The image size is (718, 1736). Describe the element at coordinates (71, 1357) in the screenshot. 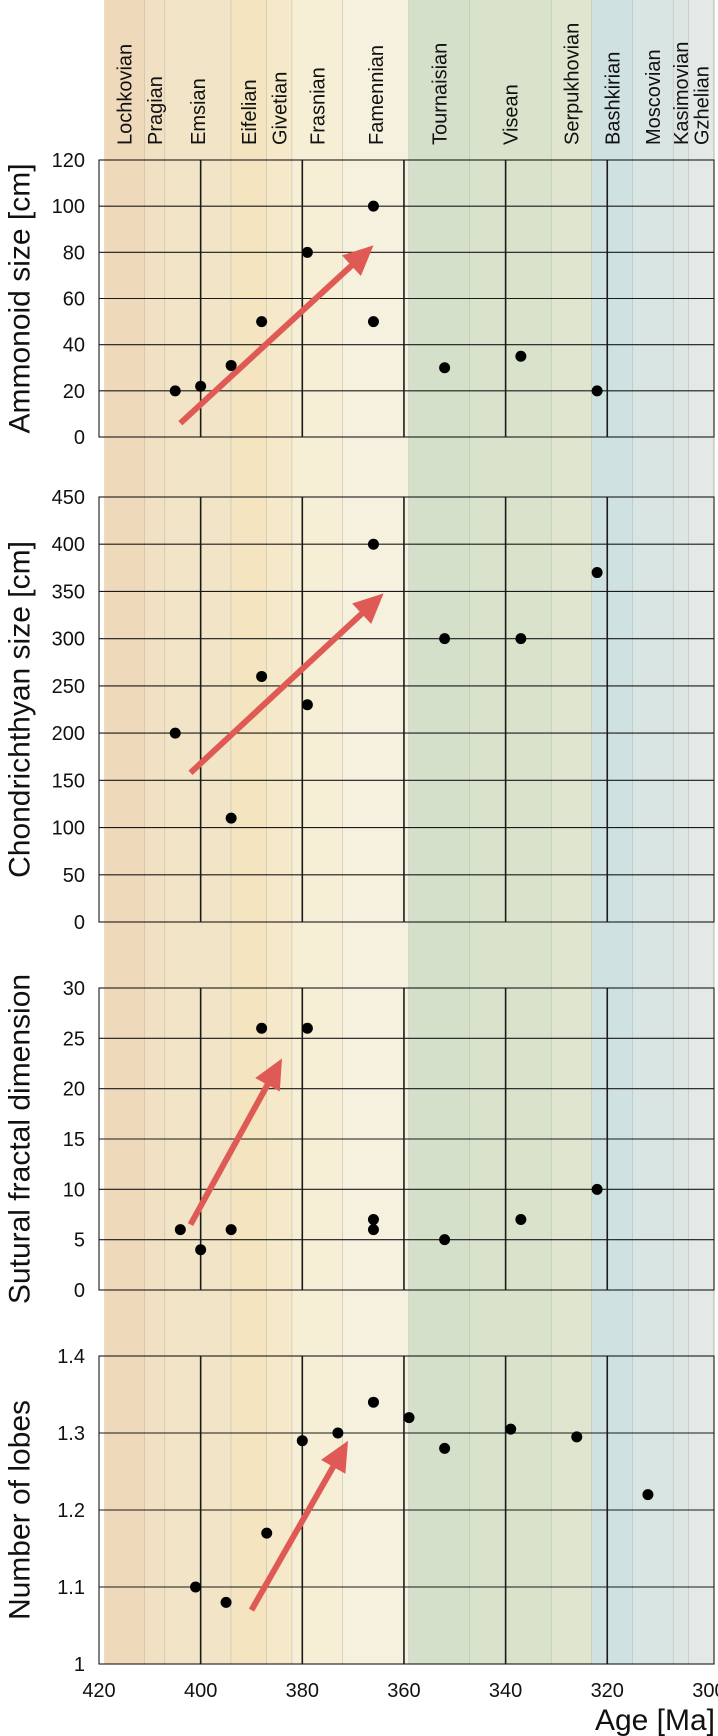

I see `y-tick-label: 1.4` at that location.